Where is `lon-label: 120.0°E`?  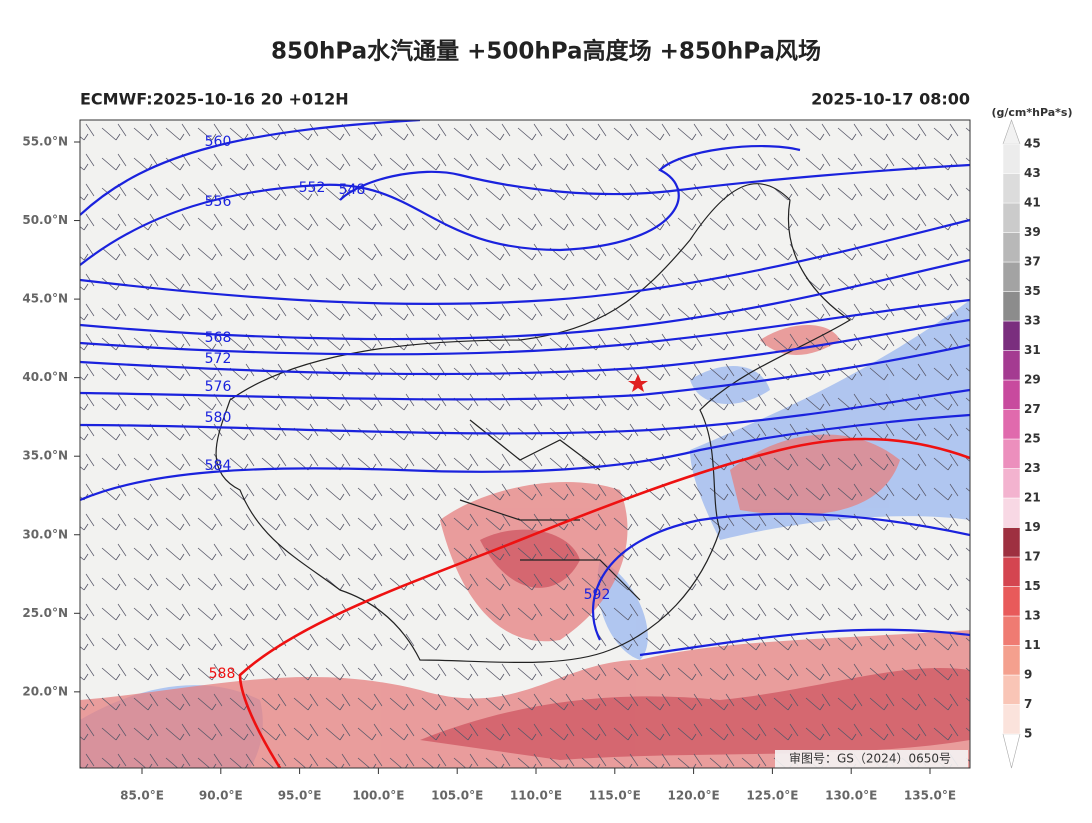 lon-label: 120.0°E is located at coordinates (694, 796).